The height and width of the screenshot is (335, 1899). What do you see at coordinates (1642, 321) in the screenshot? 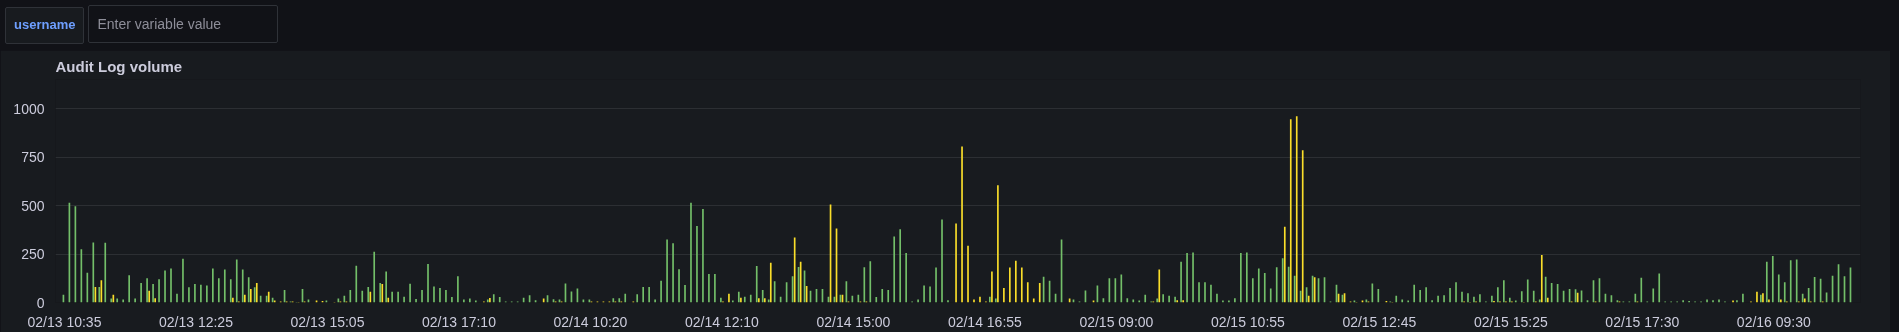
I see `x-tick-label: 02/15 17:30` at bounding box center [1642, 321].